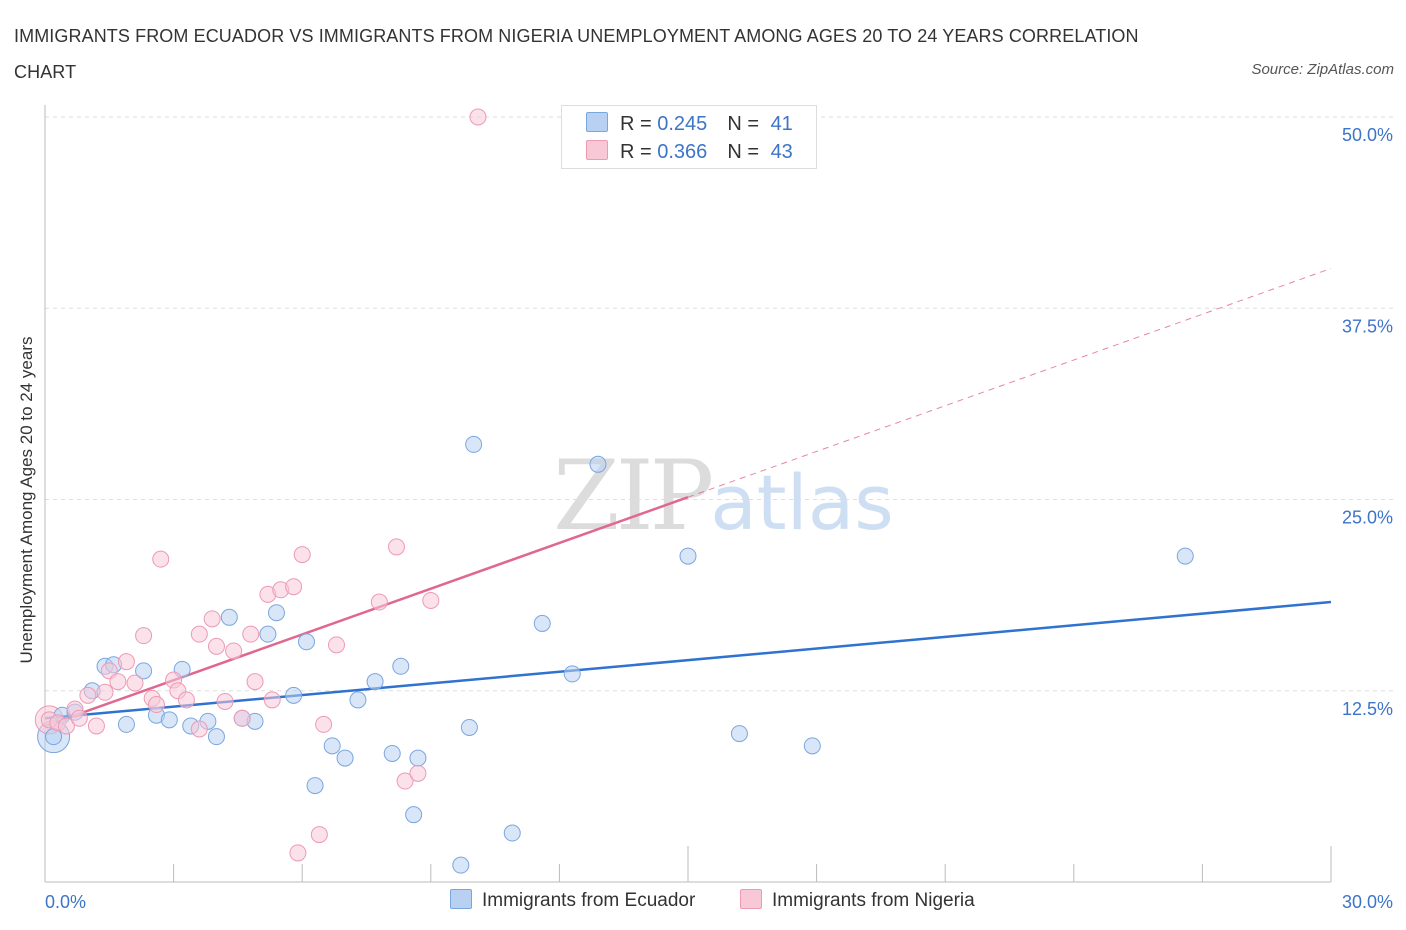  I want to click on x-tick-label: 0.0%, so click(65, 902).